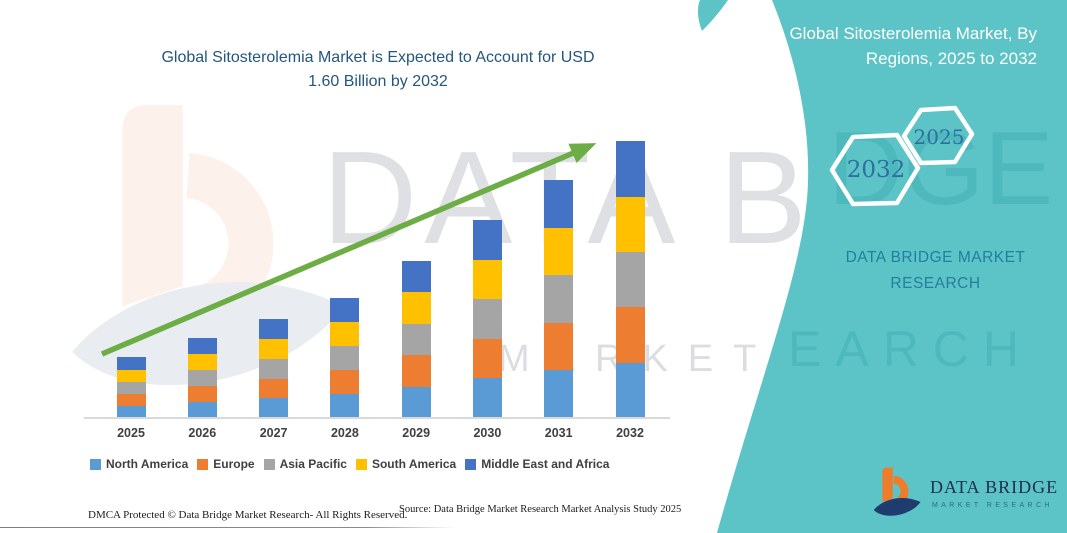 Image resolution: width=1067 pixels, height=533 pixels. I want to click on legend-label: South America, so click(414, 464).